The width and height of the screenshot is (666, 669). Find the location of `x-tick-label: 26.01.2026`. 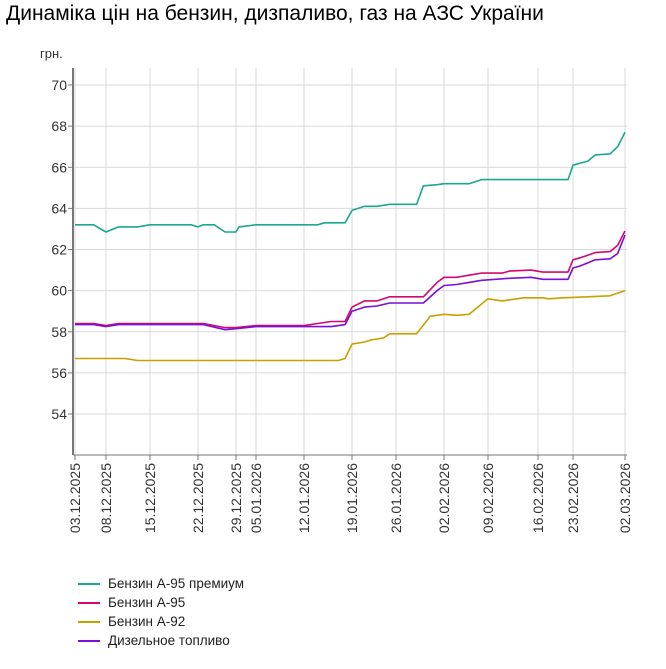

x-tick-label: 26.01.2026 is located at coordinates (396, 498).